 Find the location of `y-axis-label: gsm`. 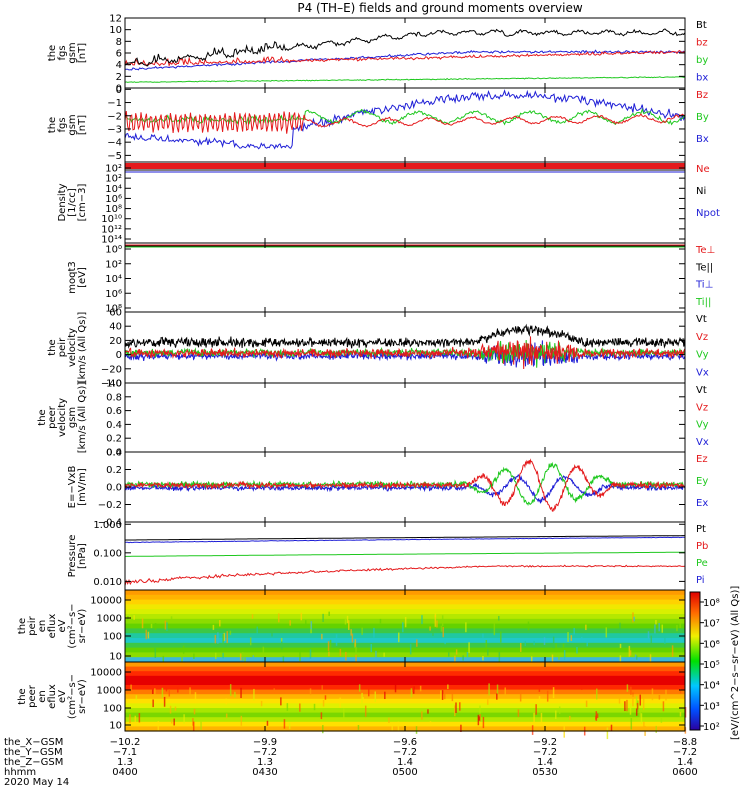

y-axis-label: gsm is located at coordinates (72, 52).